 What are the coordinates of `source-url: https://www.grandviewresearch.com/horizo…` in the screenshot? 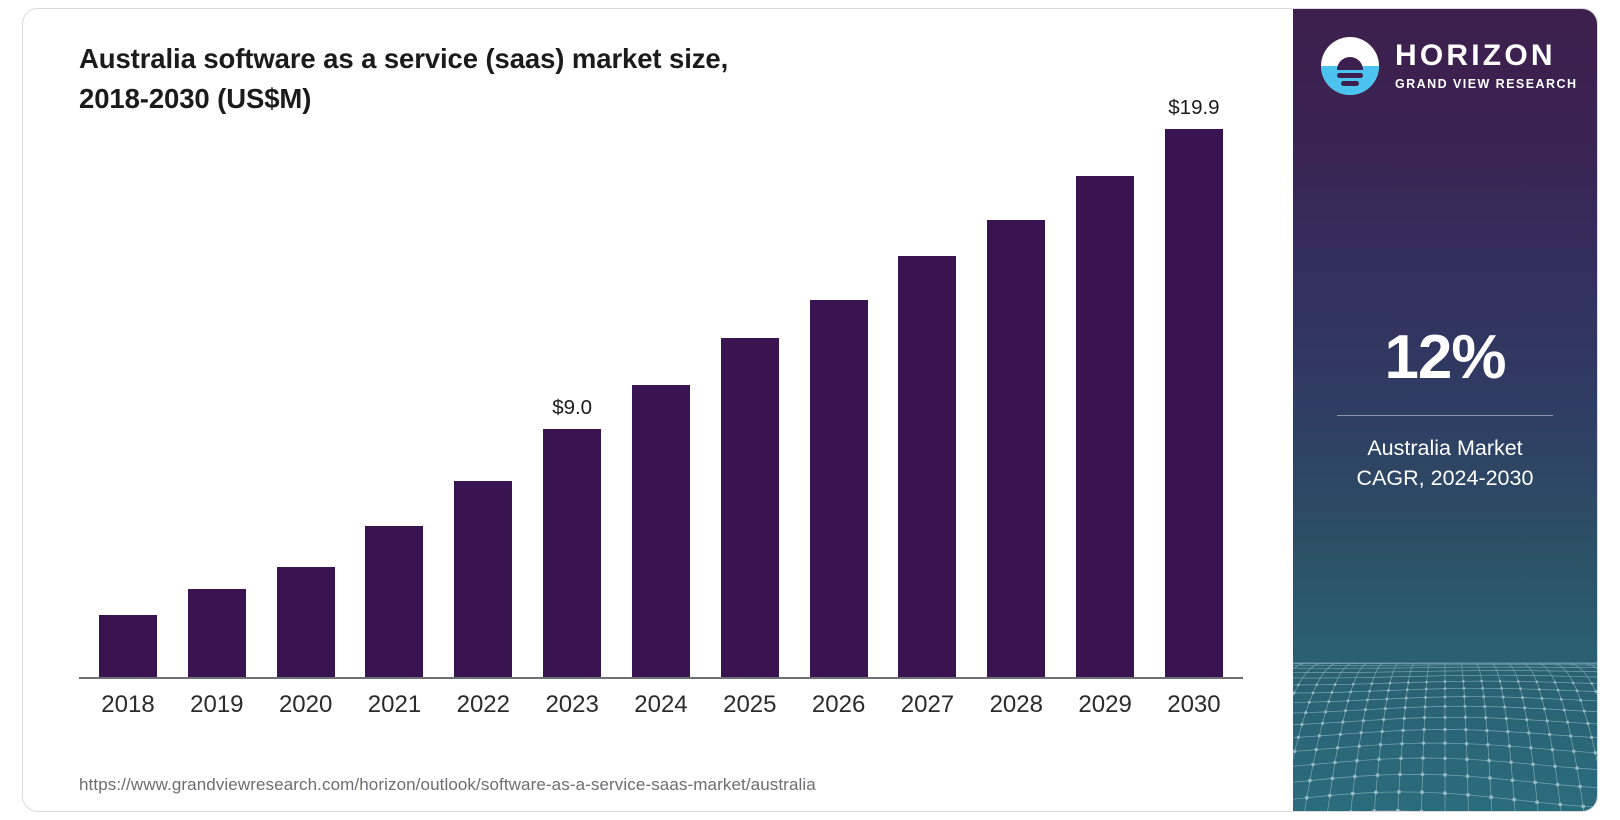 It's located at (447, 784).